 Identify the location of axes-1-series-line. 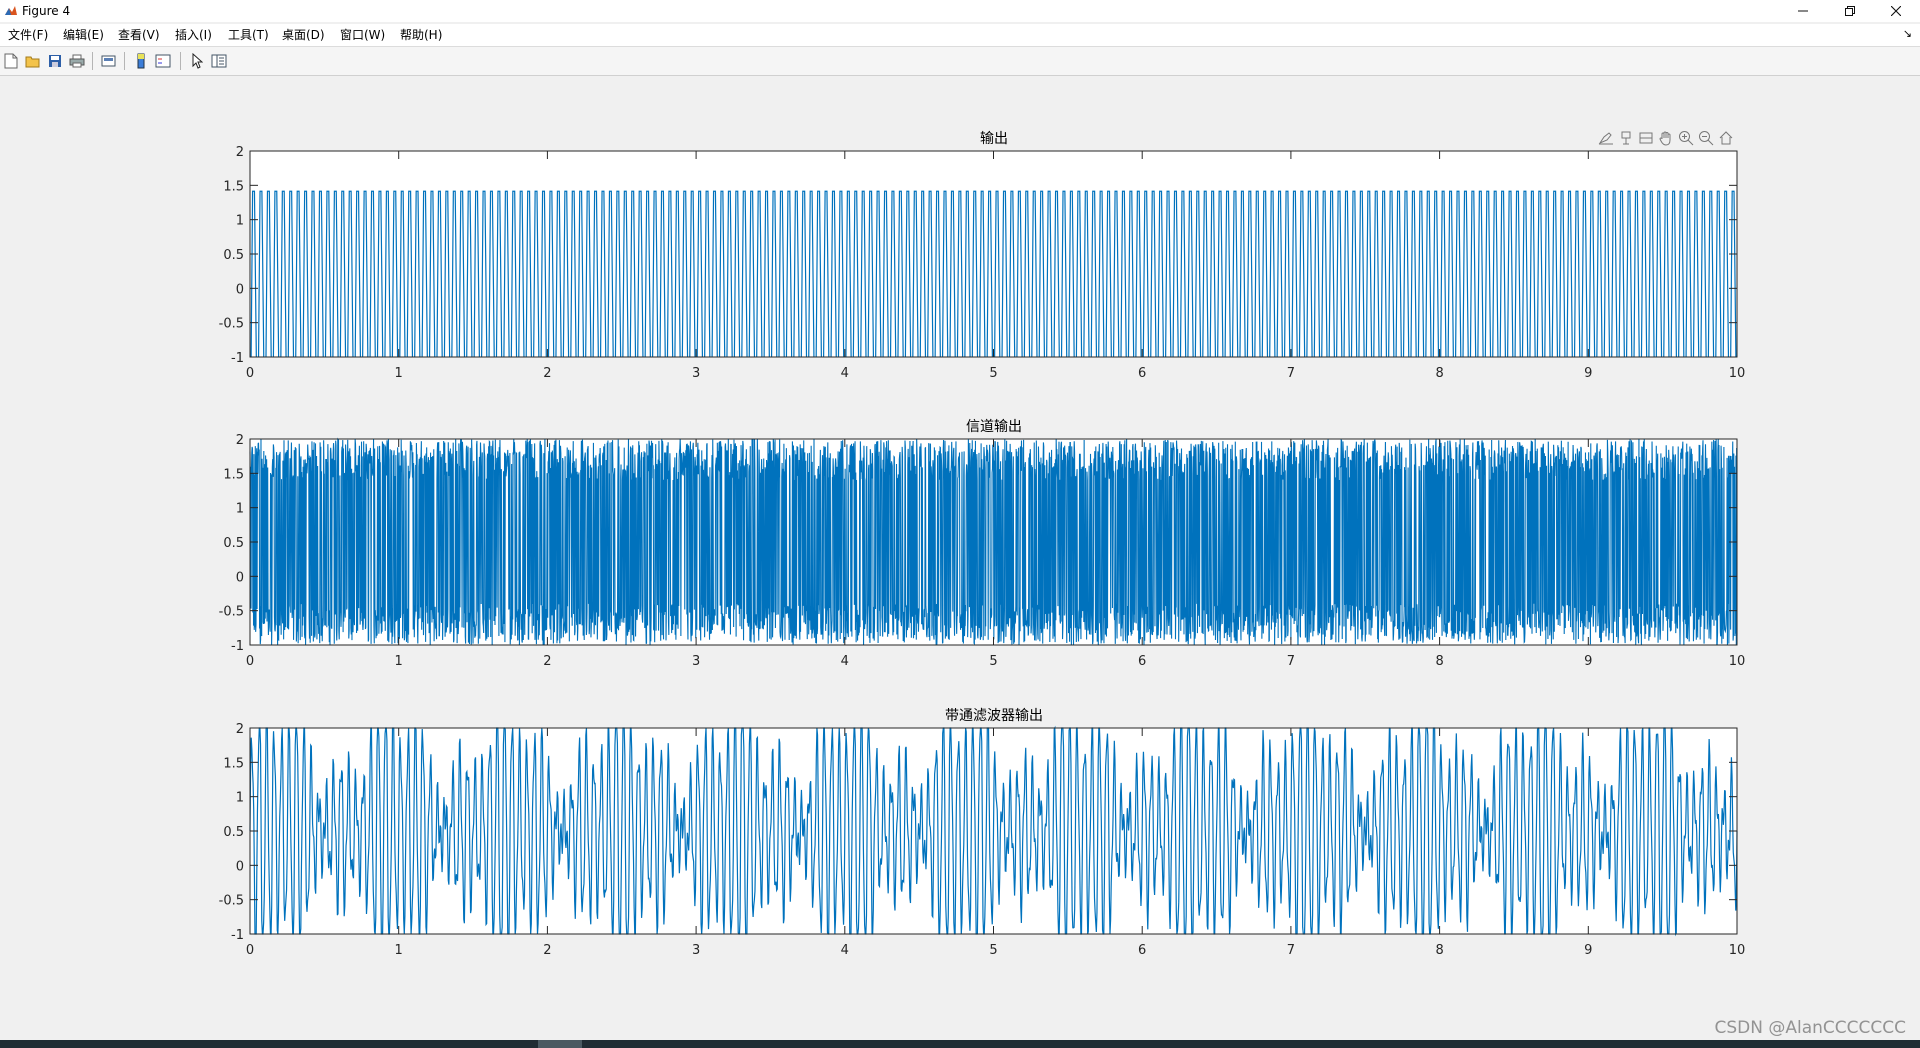
(993, 274).